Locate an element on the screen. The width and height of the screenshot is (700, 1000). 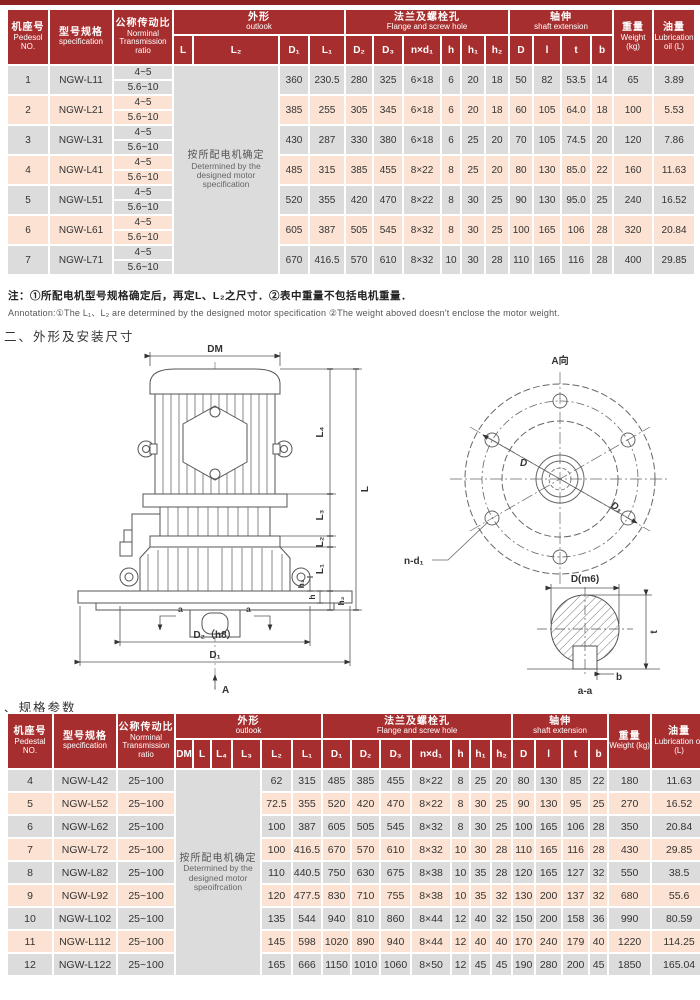
dim-label-l: L is located at coordinates (365, 489).